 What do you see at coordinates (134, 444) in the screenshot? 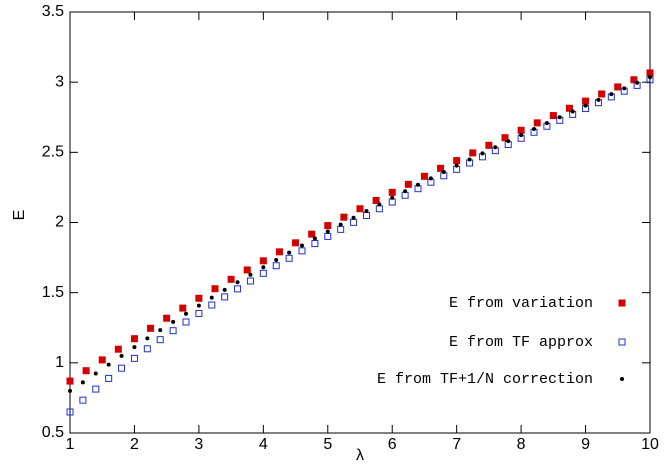
I see `x-tick-label: 2` at bounding box center [134, 444].